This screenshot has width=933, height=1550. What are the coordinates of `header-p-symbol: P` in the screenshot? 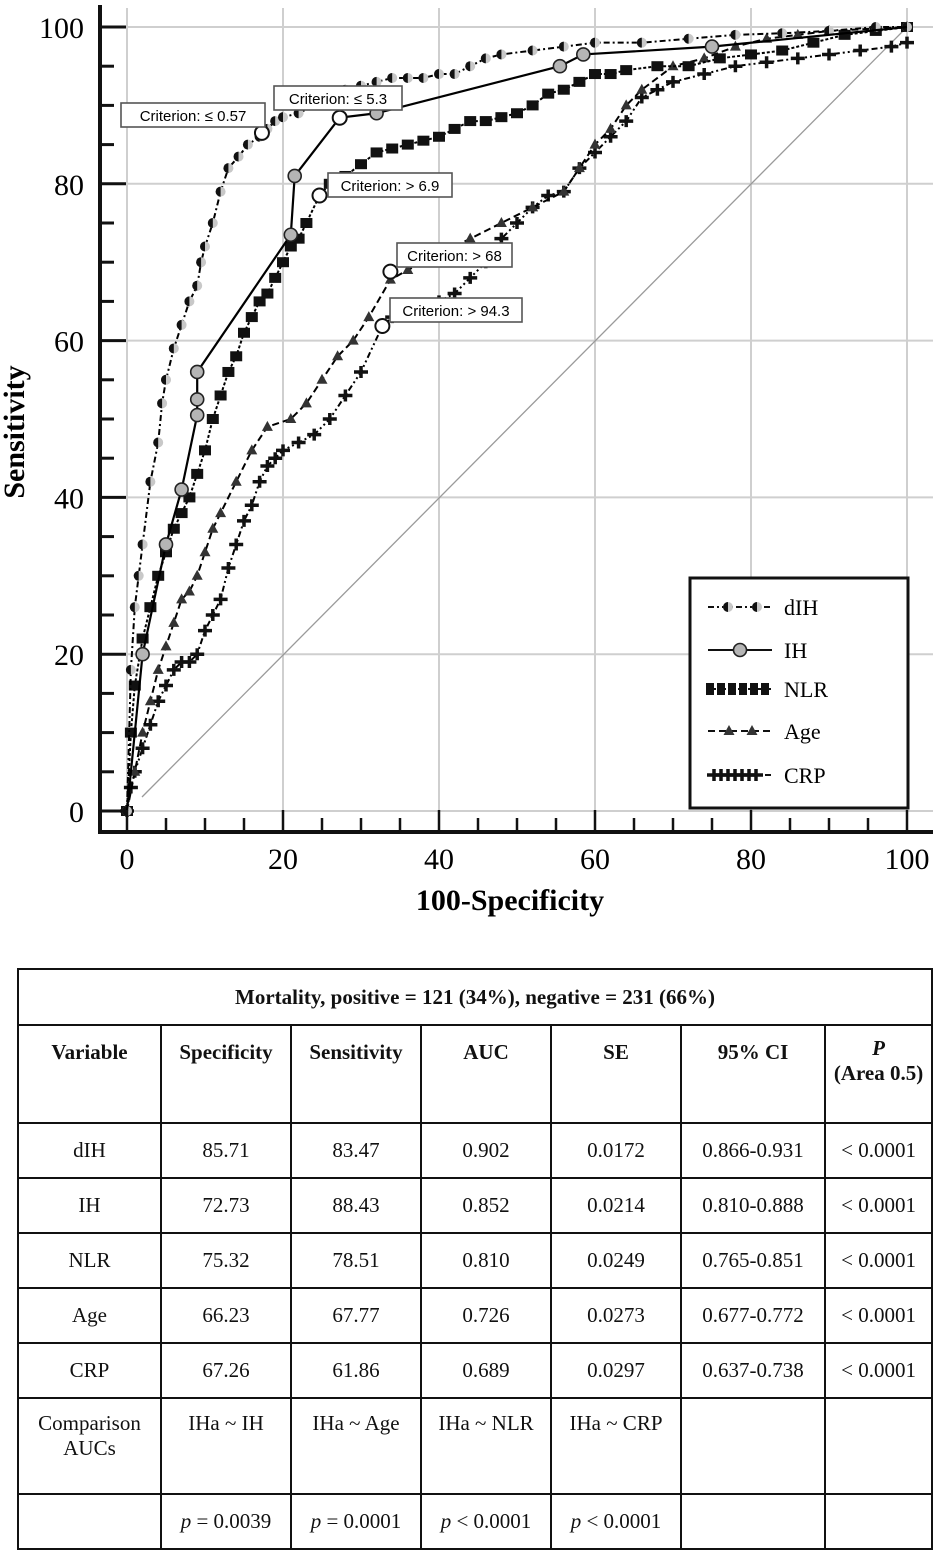 It's located at (878, 1048).